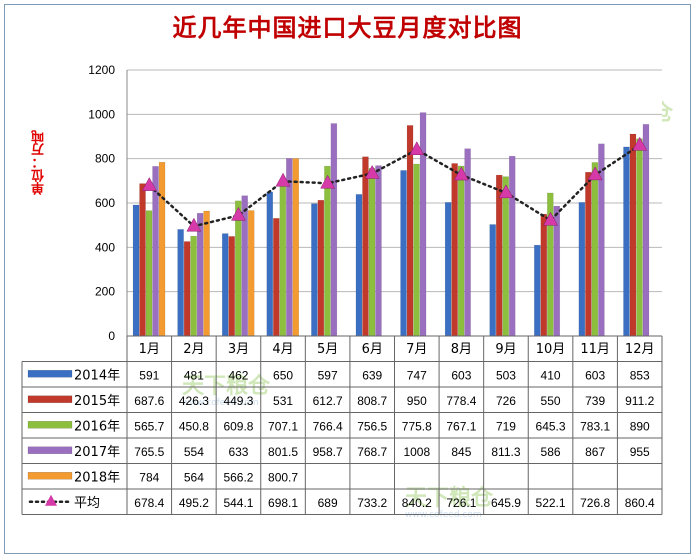 The width and height of the screenshot is (695, 558). What do you see at coordinates (105, 159) in the screenshot?
I see `y-tick-label: 800` at bounding box center [105, 159].